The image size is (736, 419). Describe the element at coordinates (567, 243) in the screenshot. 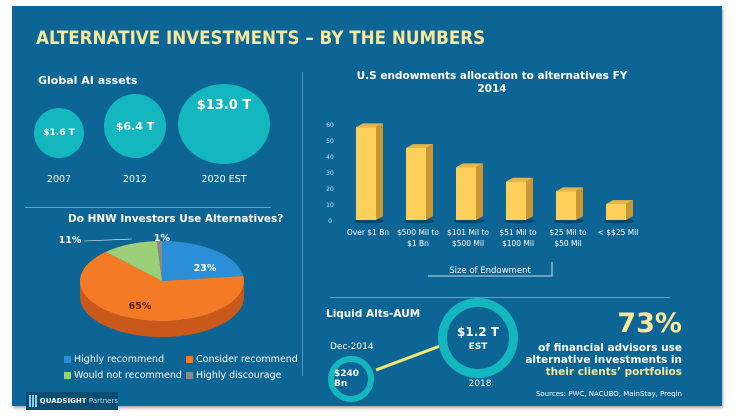

I see `x-tick-label: $50 Mil` at that location.